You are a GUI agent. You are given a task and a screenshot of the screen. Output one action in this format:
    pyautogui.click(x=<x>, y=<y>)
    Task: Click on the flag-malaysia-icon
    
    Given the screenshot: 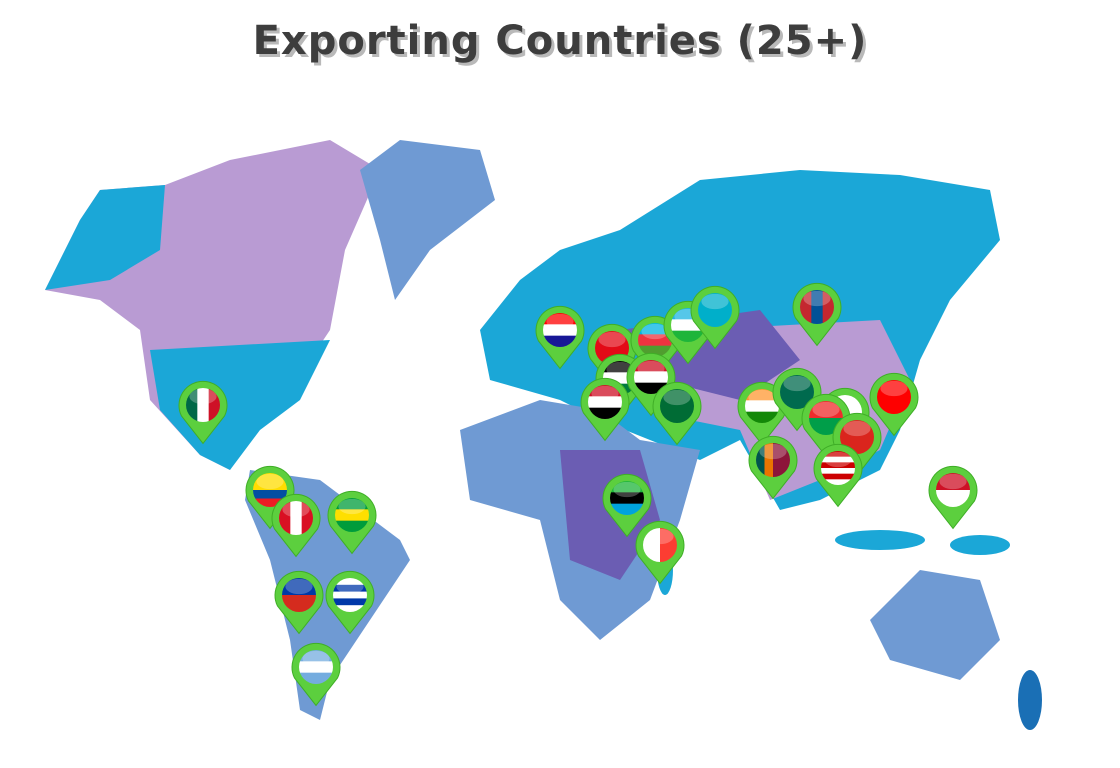 What is the action you would take?
    pyautogui.click(x=838, y=468)
    